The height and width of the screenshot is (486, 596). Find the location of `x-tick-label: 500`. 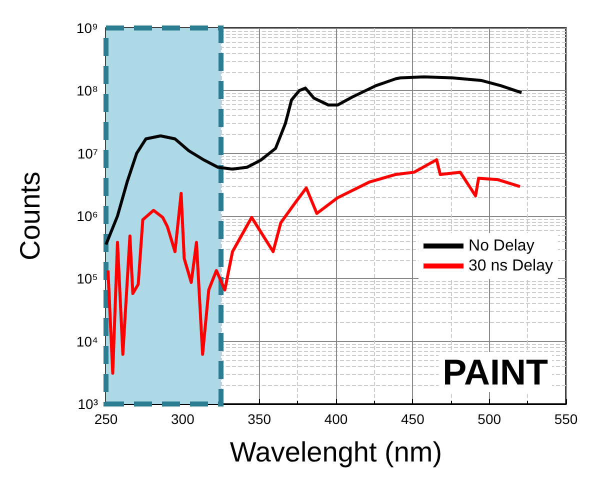

x-tick-label: 500 is located at coordinates (490, 419).